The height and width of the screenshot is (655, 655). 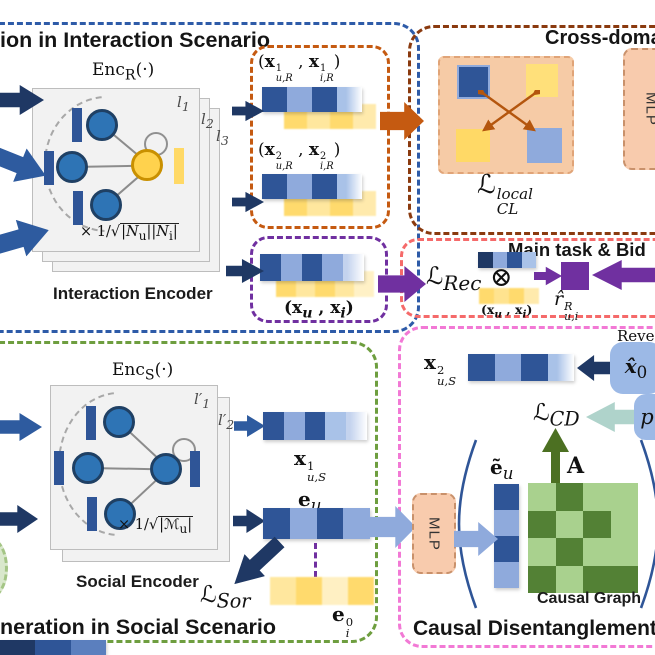 I want to click on loss-sor: ℒSor, so click(x=225, y=597).